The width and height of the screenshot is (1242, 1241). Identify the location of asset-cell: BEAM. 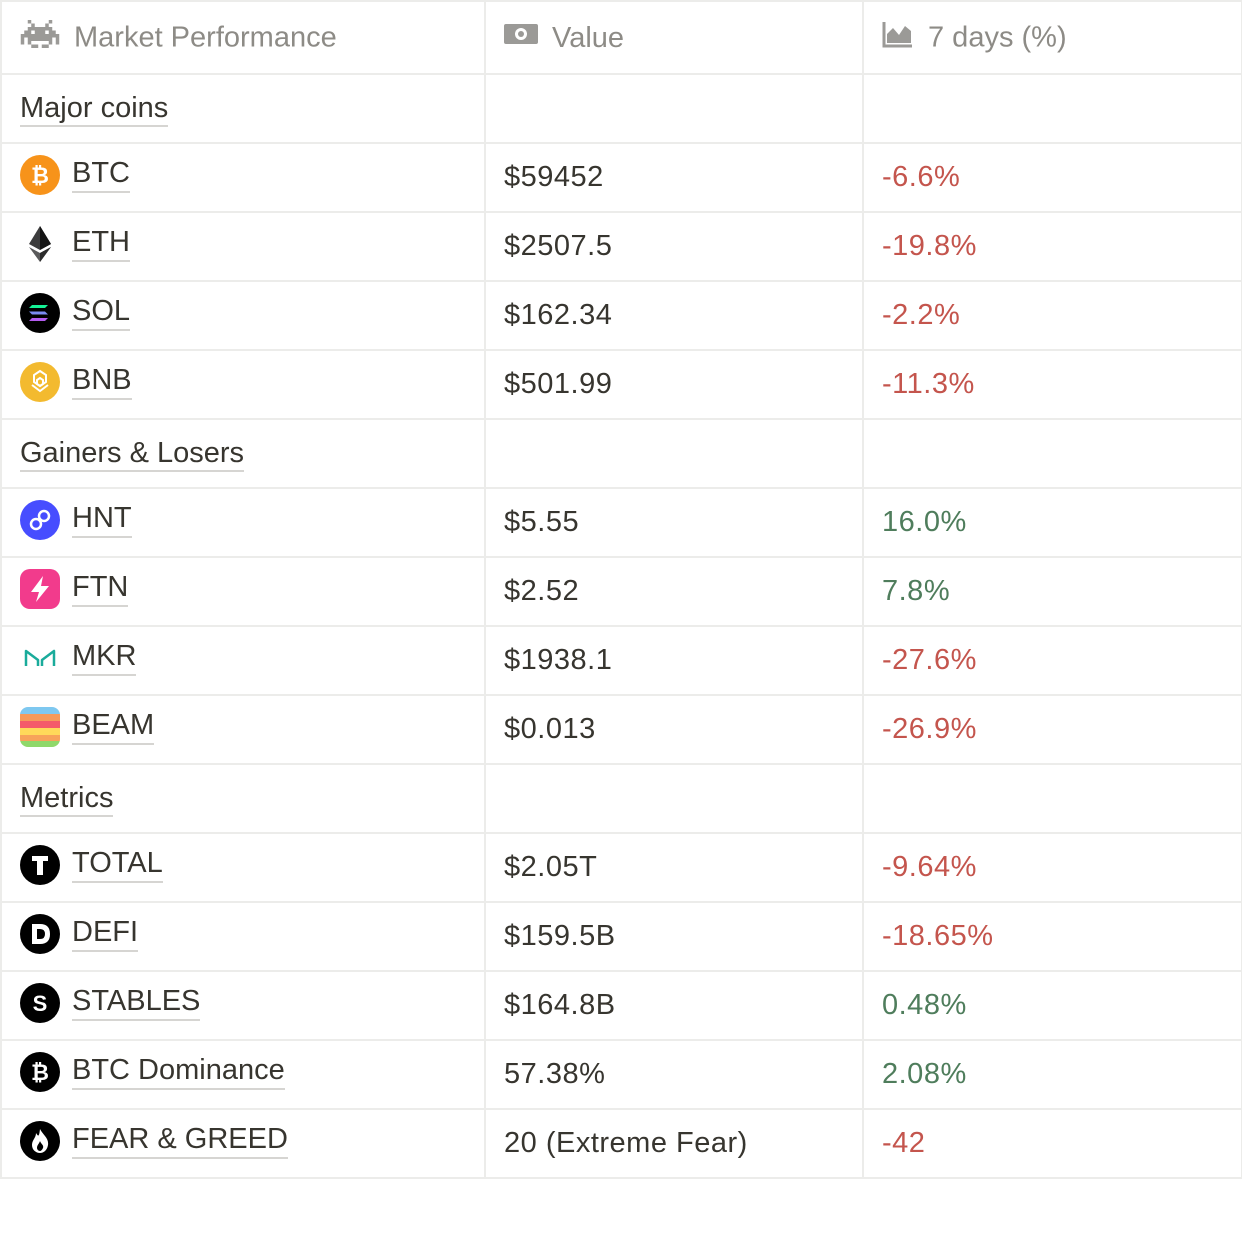
(243, 729).